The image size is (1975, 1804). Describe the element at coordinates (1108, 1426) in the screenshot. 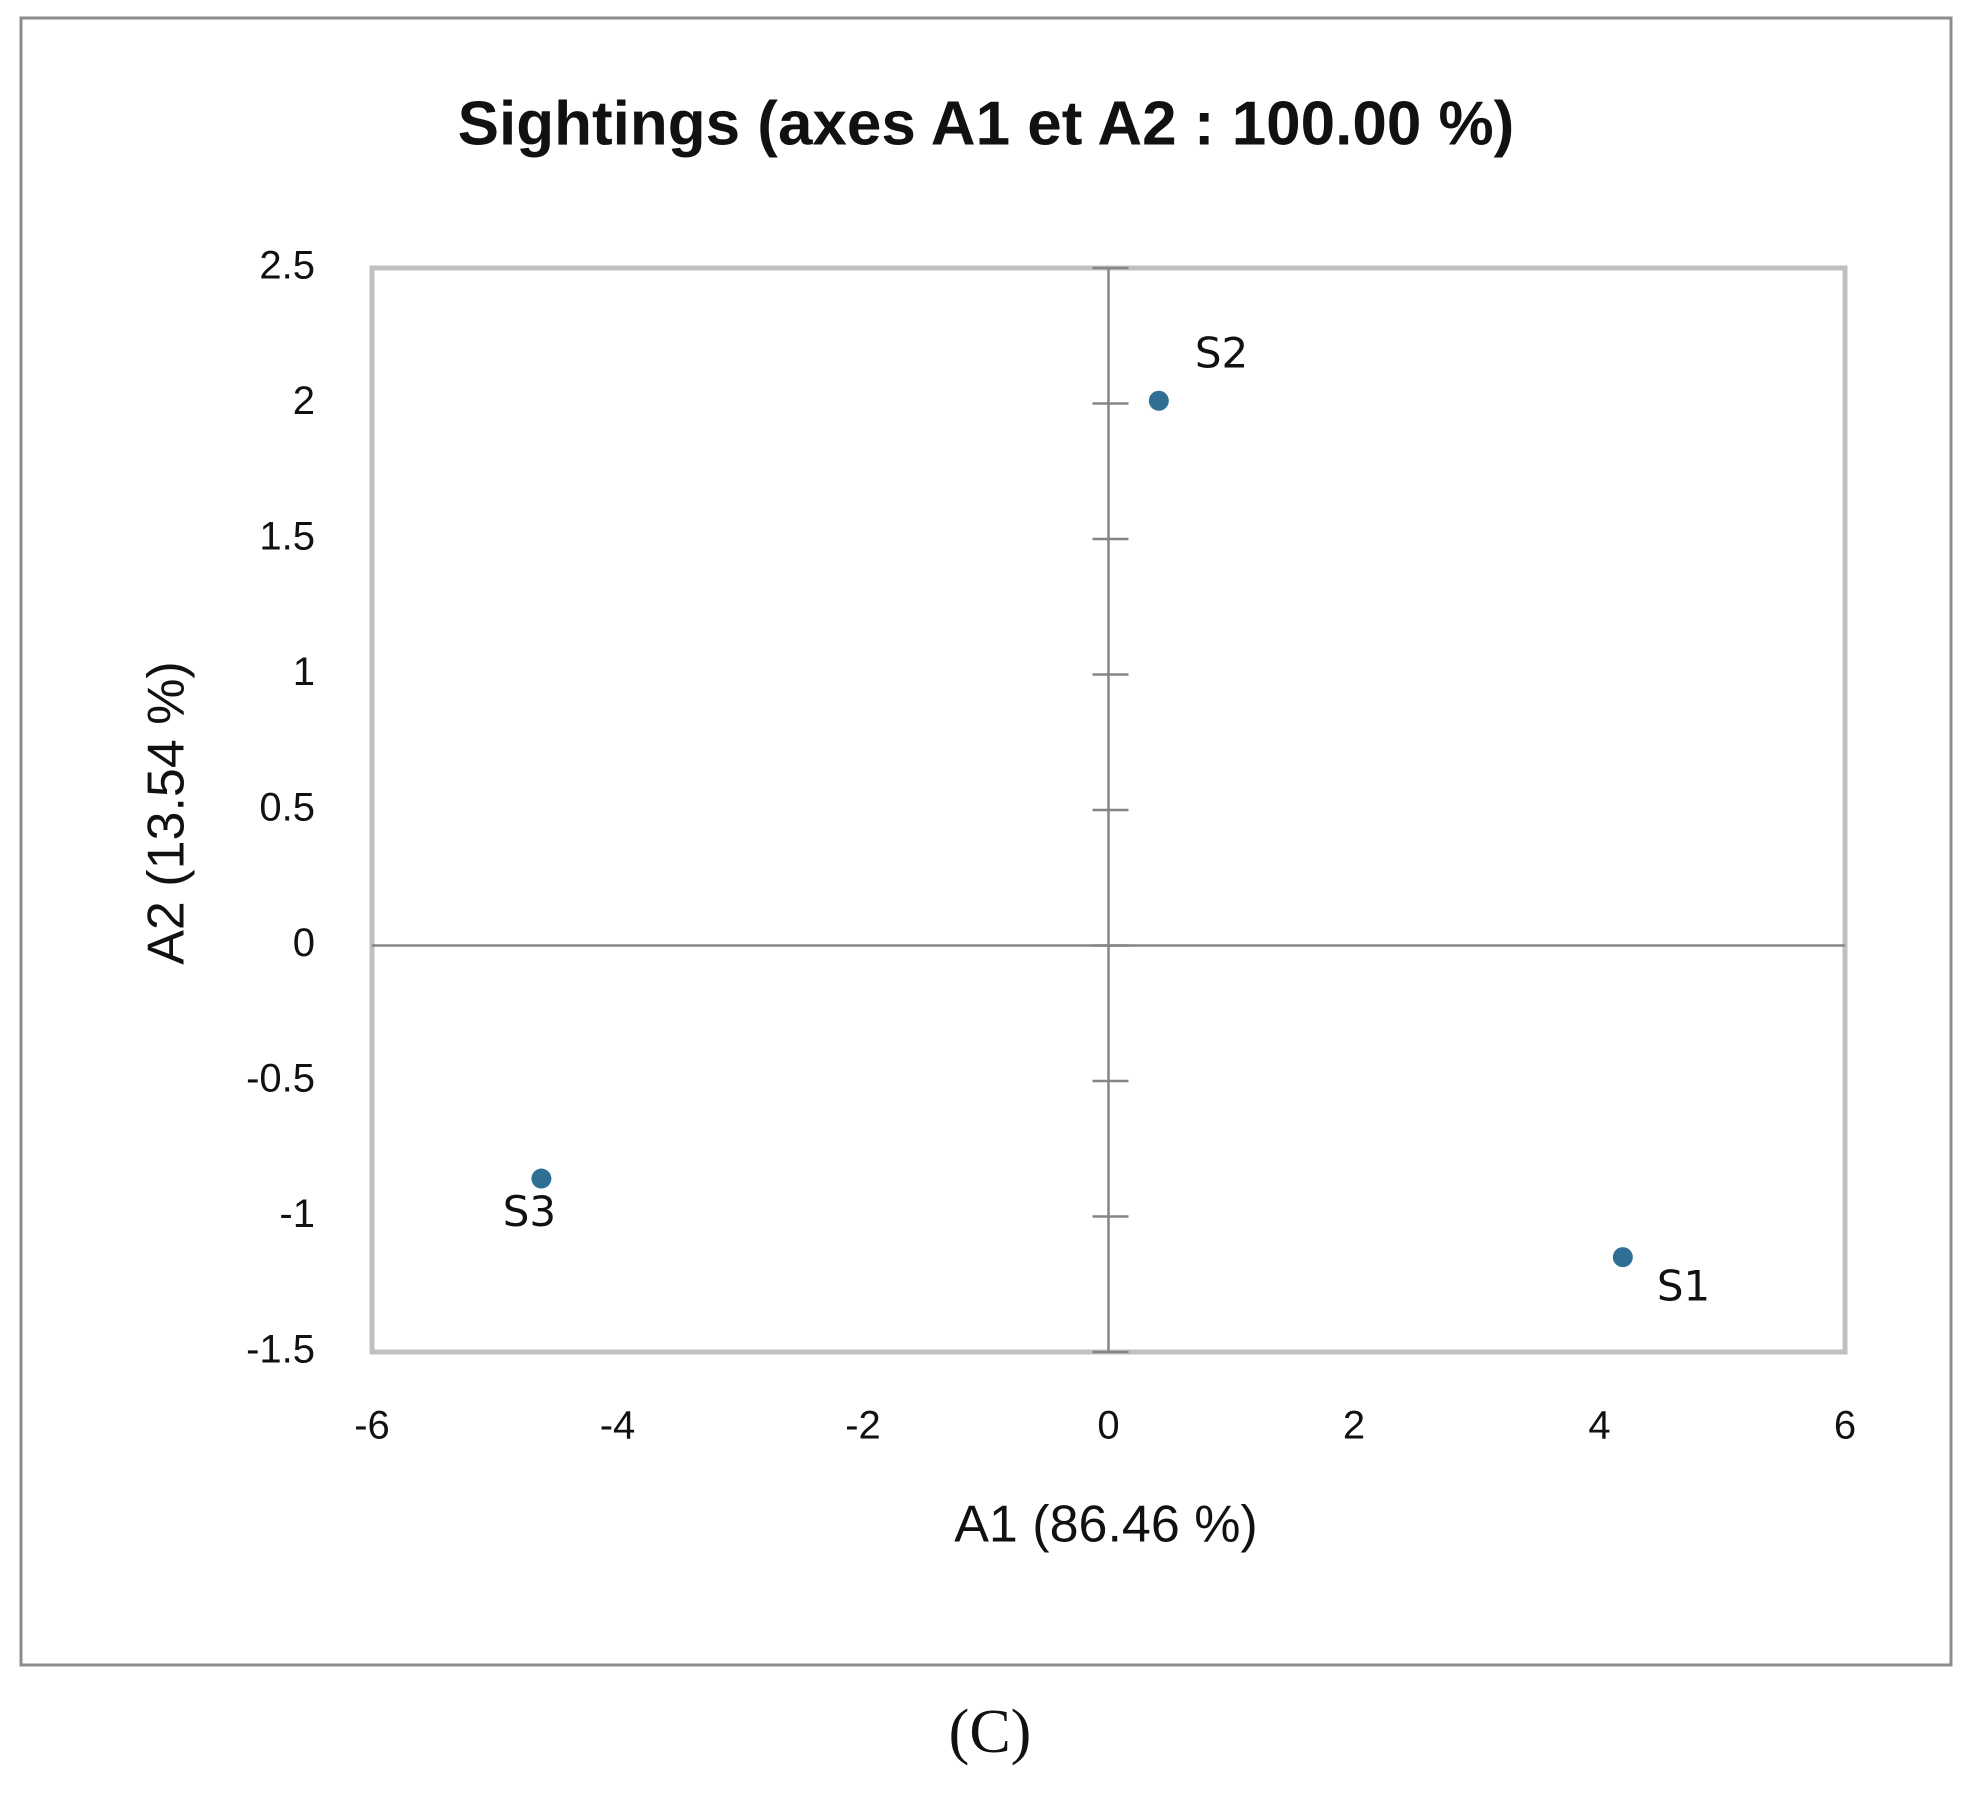

I see `x-tick-label: 0` at that location.